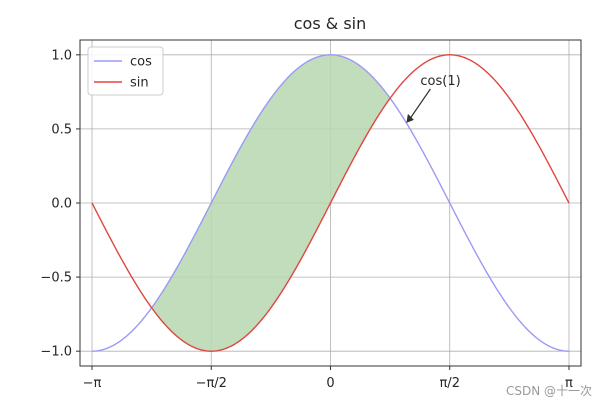 The image size is (606, 411). I want to click on legend-label-cos: cos, so click(141, 62).